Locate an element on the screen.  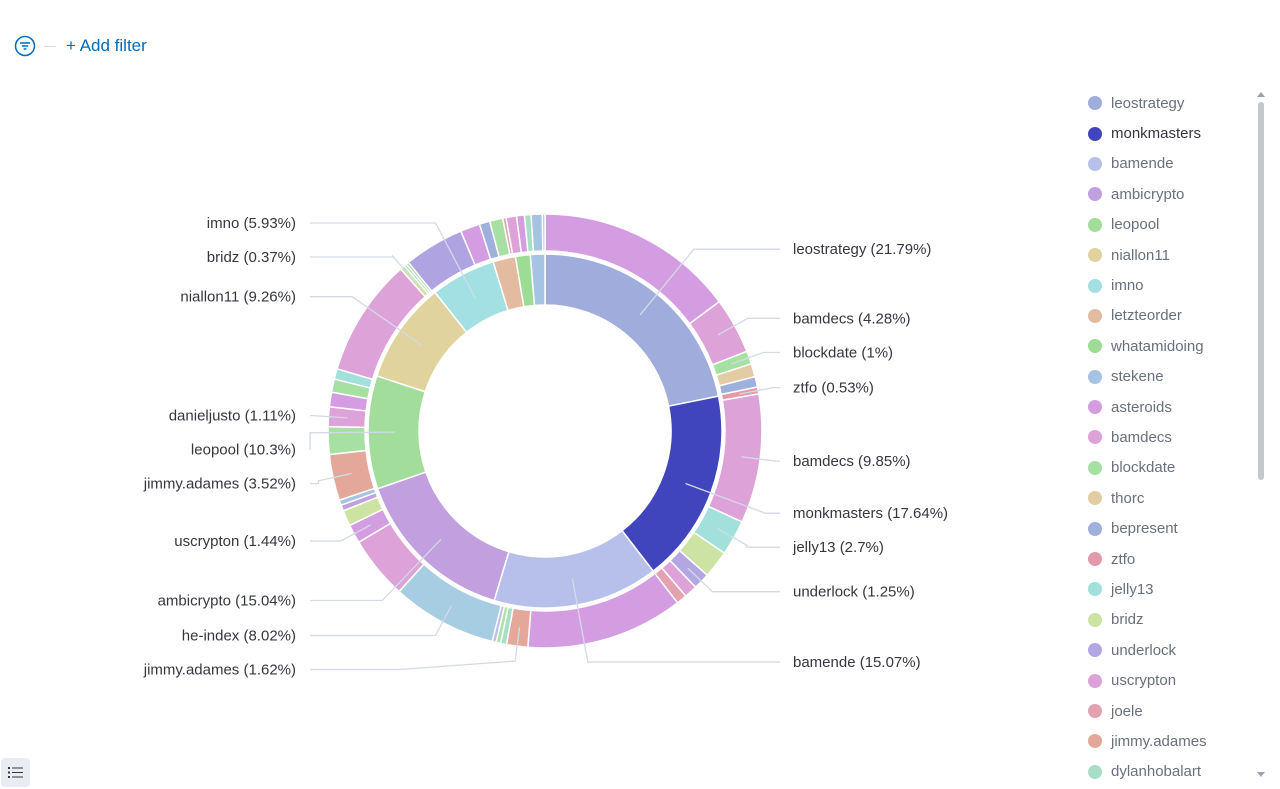
legend-item-uscrypton: uscrypton is located at coordinates (1168, 680).